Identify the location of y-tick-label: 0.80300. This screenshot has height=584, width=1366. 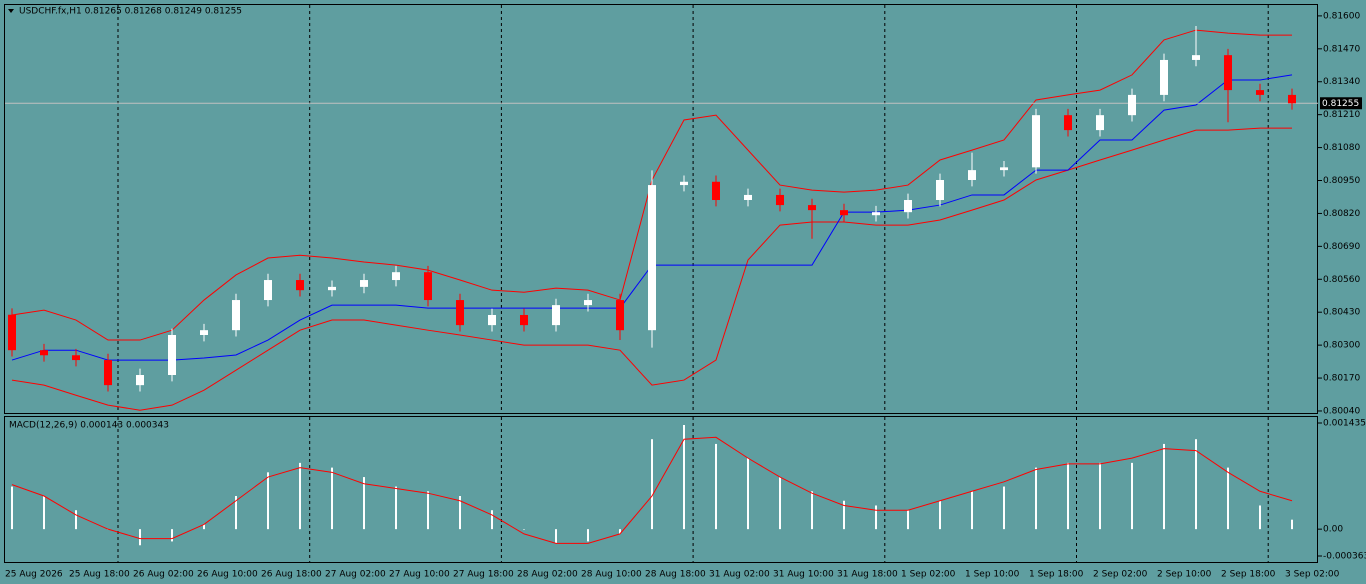
(1341, 346).